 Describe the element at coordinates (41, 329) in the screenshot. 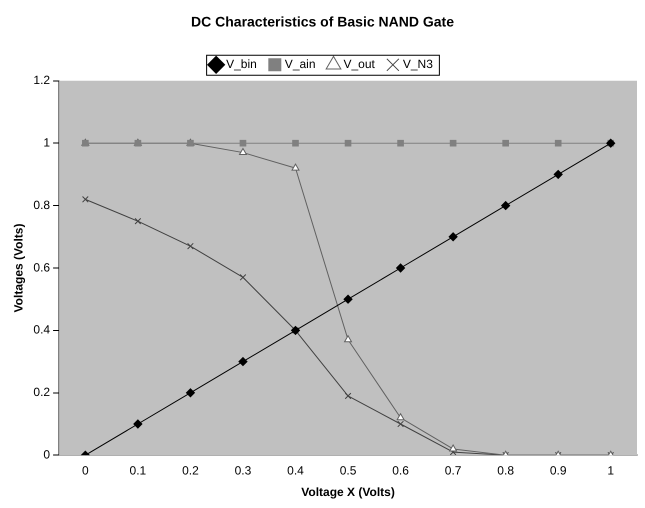

I see `y-tick-label: 0.4` at that location.